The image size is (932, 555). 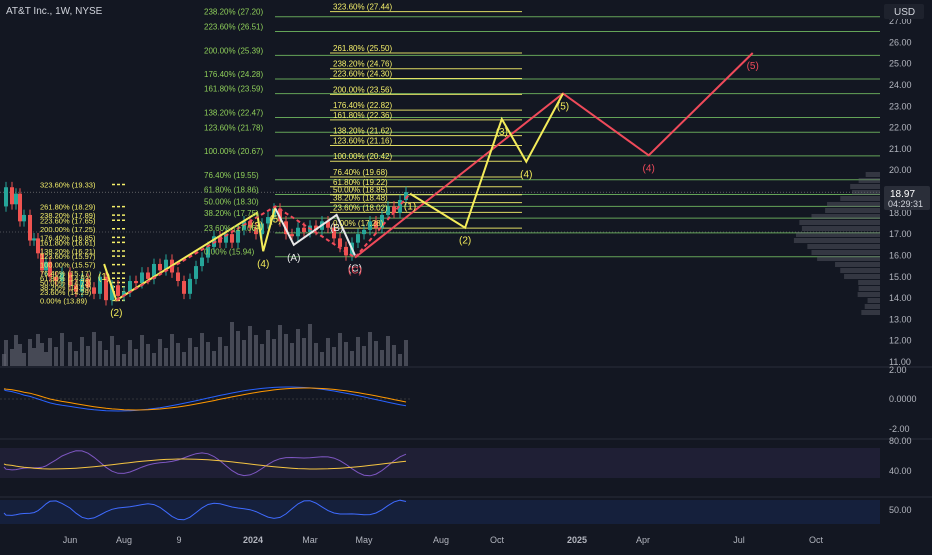 What do you see at coordinates (68, 256) in the screenshot?
I see `fib-label: 123.60% (15.97)` at bounding box center [68, 256].